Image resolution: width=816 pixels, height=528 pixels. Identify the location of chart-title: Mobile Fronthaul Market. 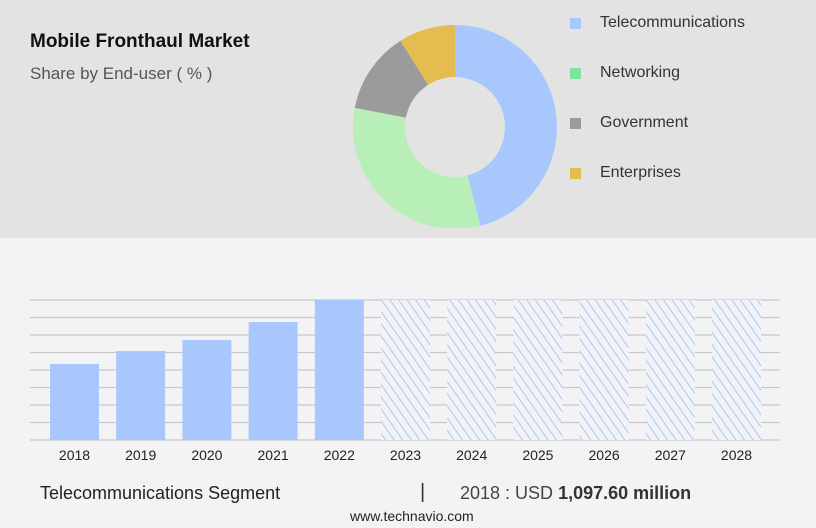
(140, 41).